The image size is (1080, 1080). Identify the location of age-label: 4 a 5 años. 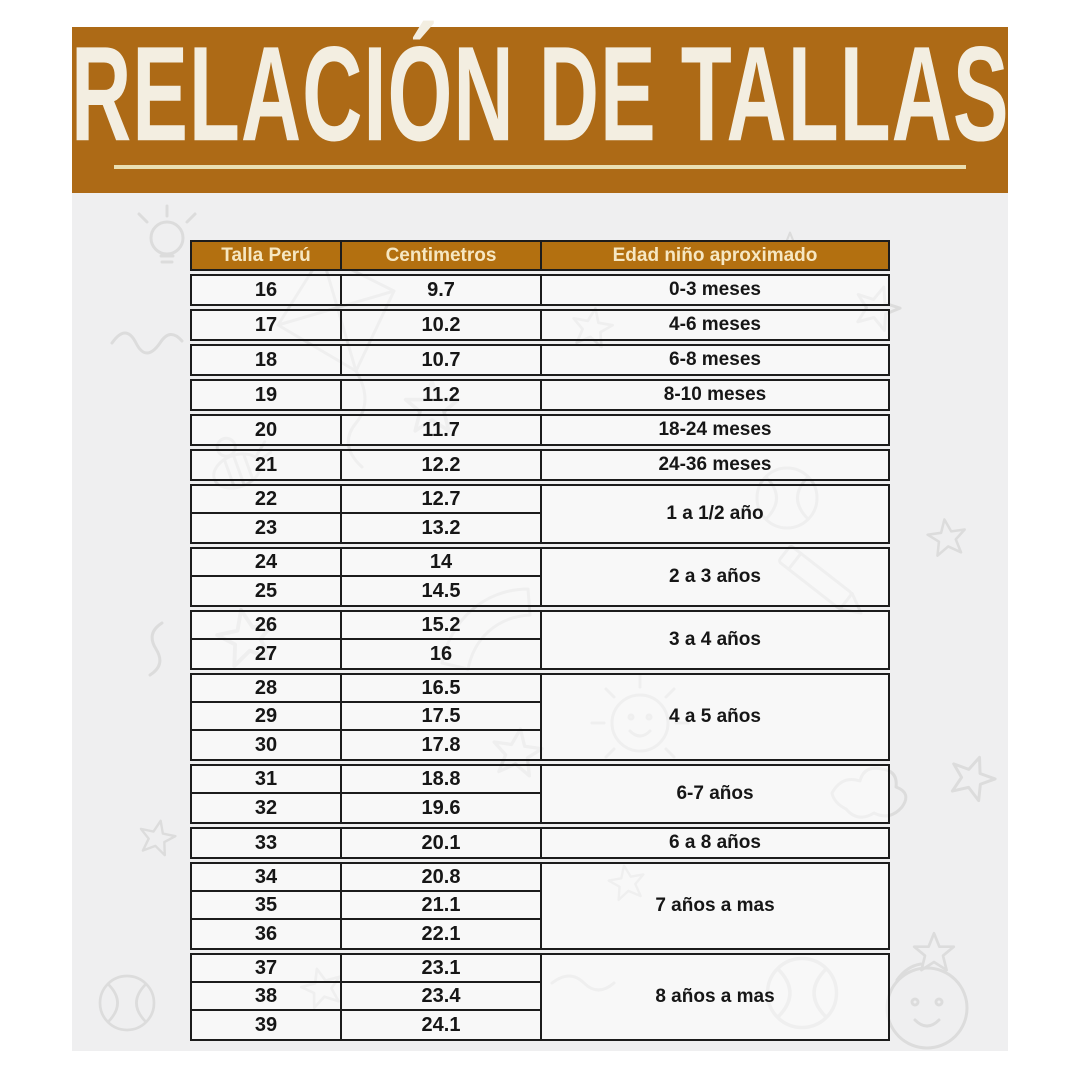
(715, 716).